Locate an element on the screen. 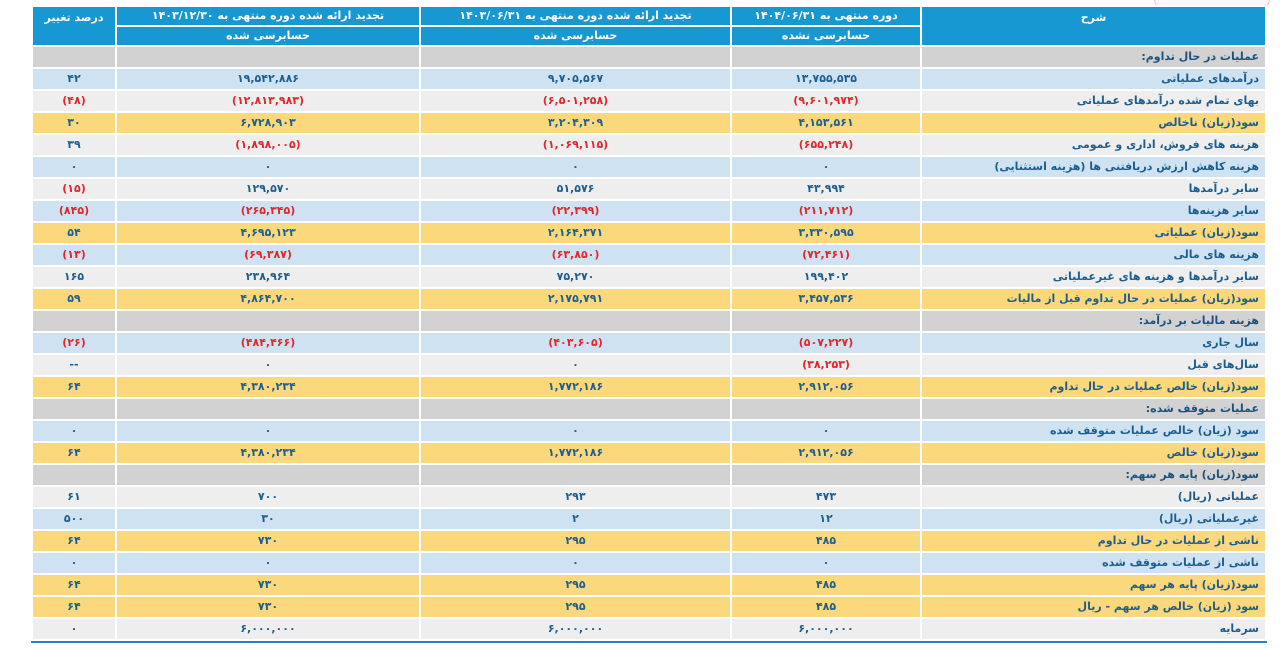 Image resolution: width=1280 pixels, height=650 pixels. value-cell-period-1403-12: ۷۰۰ is located at coordinates (268, 497).